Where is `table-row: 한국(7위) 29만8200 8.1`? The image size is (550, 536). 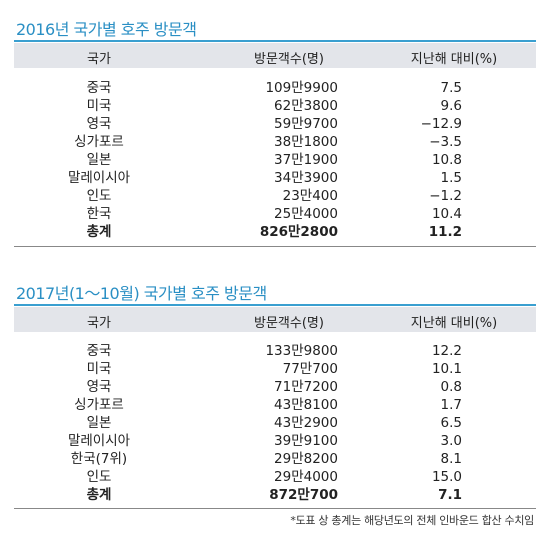 table-row: 한국(7위) 29만8200 8.1 is located at coordinates (275, 459).